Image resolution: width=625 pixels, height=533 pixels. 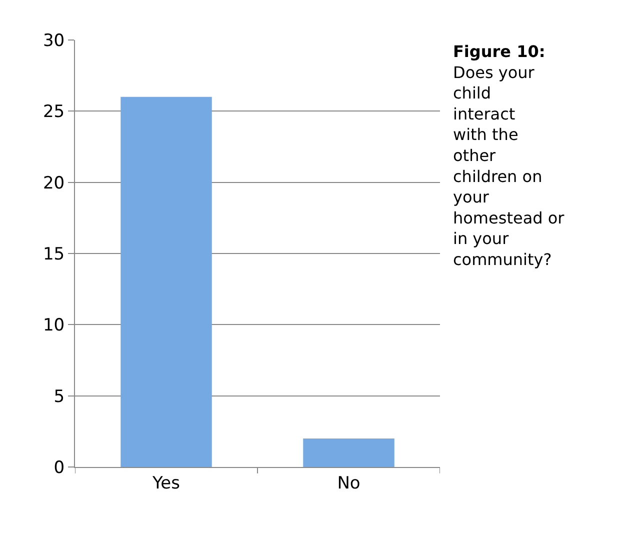 What do you see at coordinates (59, 468) in the screenshot?
I see `y-tick-label: 0` at bounding box center [59, 468].